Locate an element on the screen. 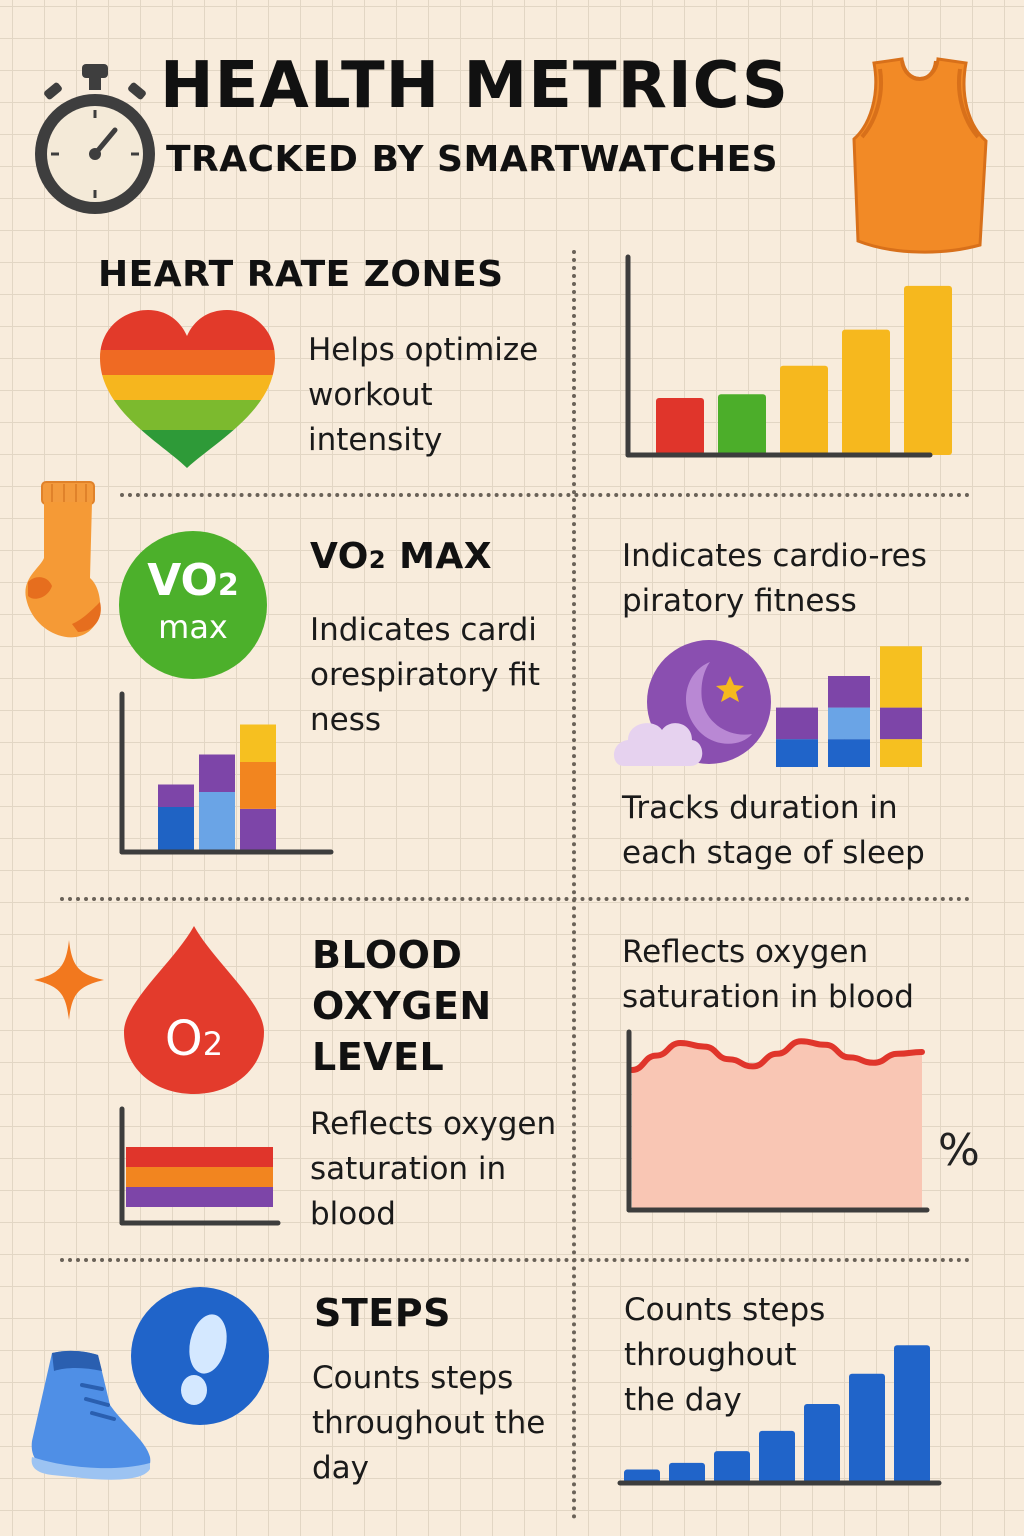 This screenshot has height=1536, width=1024. vo2max-description: Indicates cardiorespiratory fitness is located at coordinates (425, 675).